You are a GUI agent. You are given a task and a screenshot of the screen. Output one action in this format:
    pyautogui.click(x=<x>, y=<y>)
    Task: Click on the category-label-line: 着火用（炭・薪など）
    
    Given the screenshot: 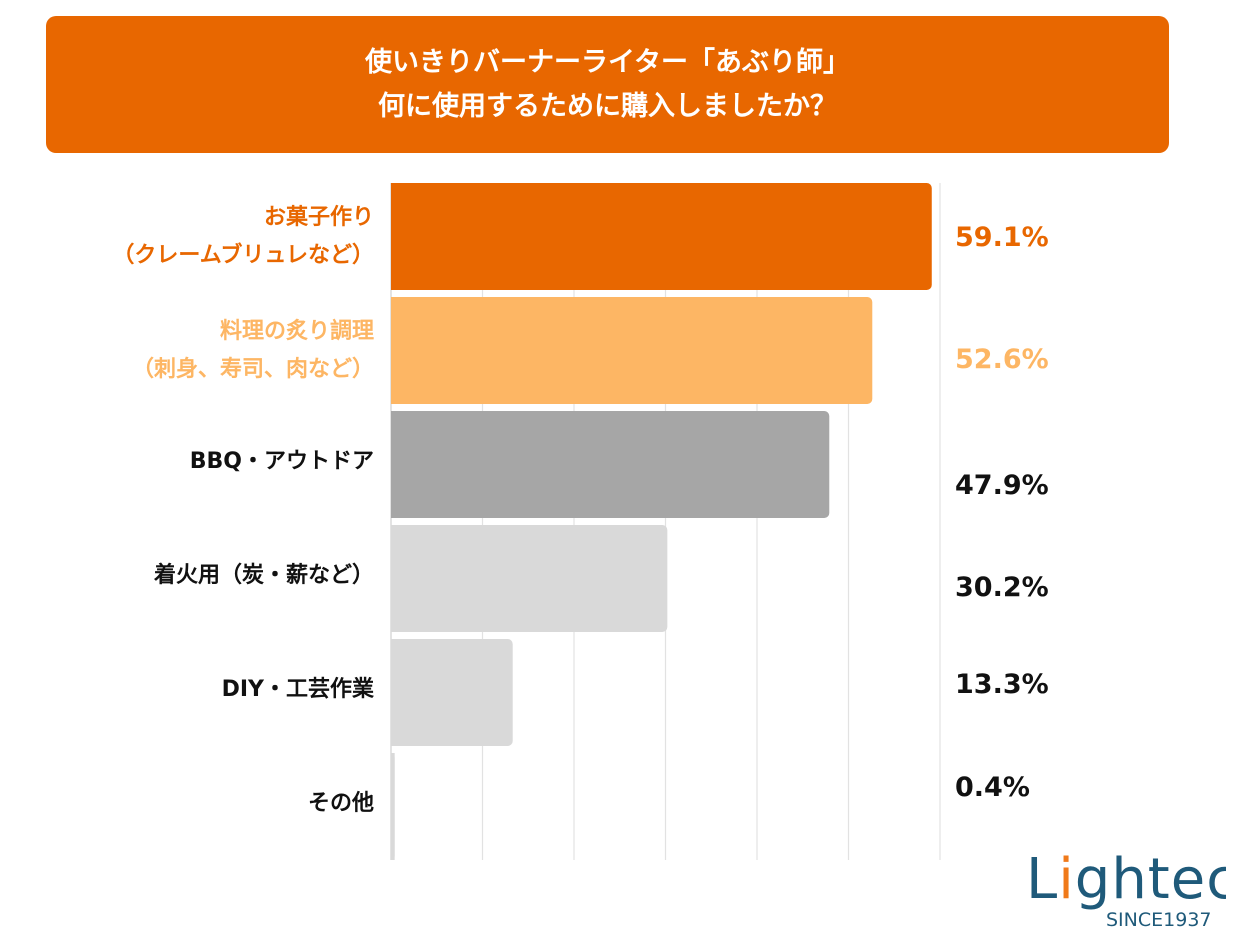 What is the action you would take?
    pyautogui.click(x=263, y=575)
    